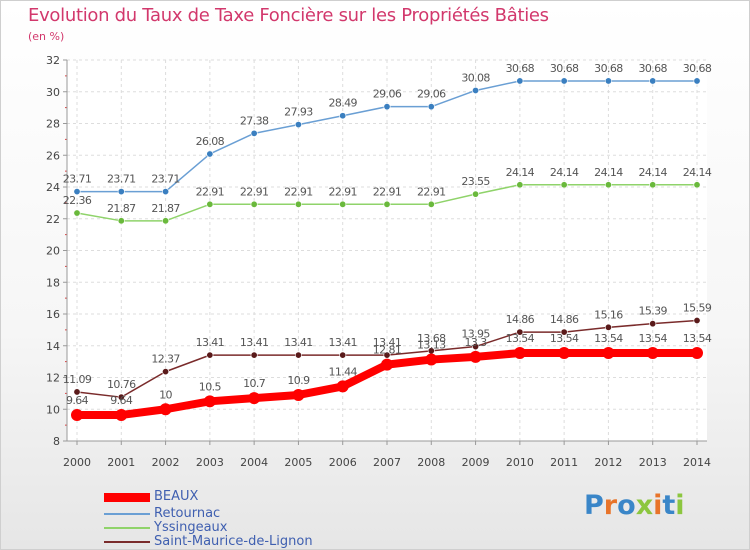  Describe the element at coordinates (127, 528) in the screenshot. I see `legend-swatch-yssingeaux` at that location.